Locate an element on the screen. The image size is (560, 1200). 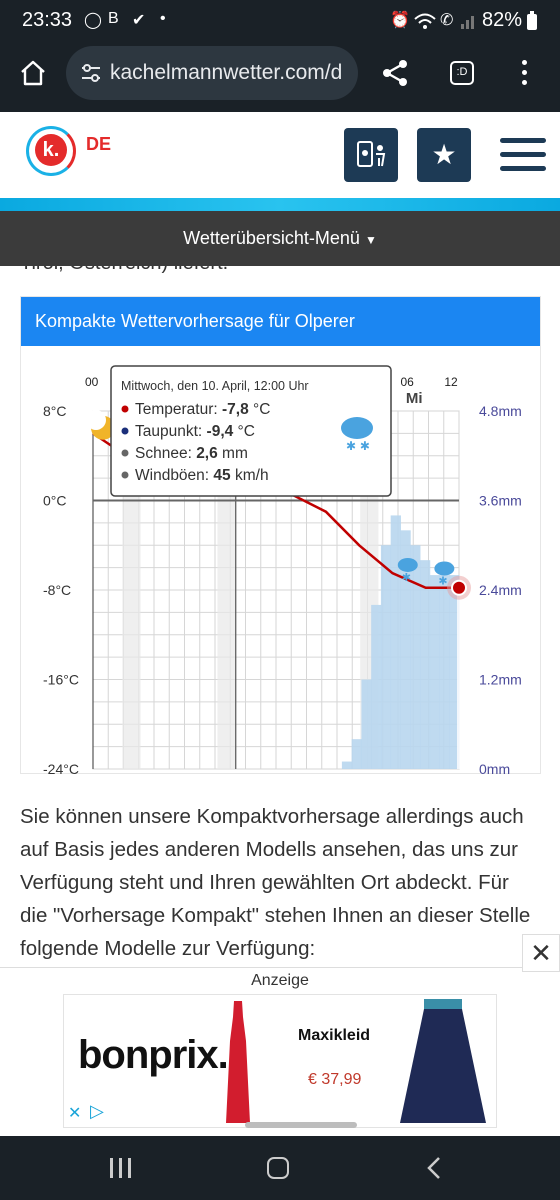
site-settings-icon is located at coordinates (91, 73).